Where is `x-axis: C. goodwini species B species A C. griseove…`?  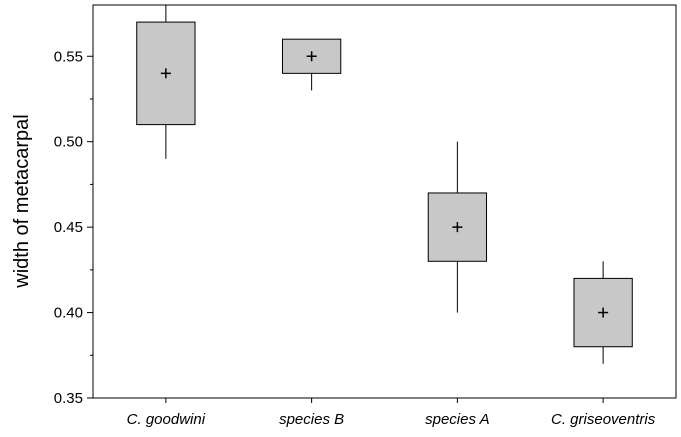
x-axis: C. goodwini species B species A C. griseove… is located at coordinates (391, 413).